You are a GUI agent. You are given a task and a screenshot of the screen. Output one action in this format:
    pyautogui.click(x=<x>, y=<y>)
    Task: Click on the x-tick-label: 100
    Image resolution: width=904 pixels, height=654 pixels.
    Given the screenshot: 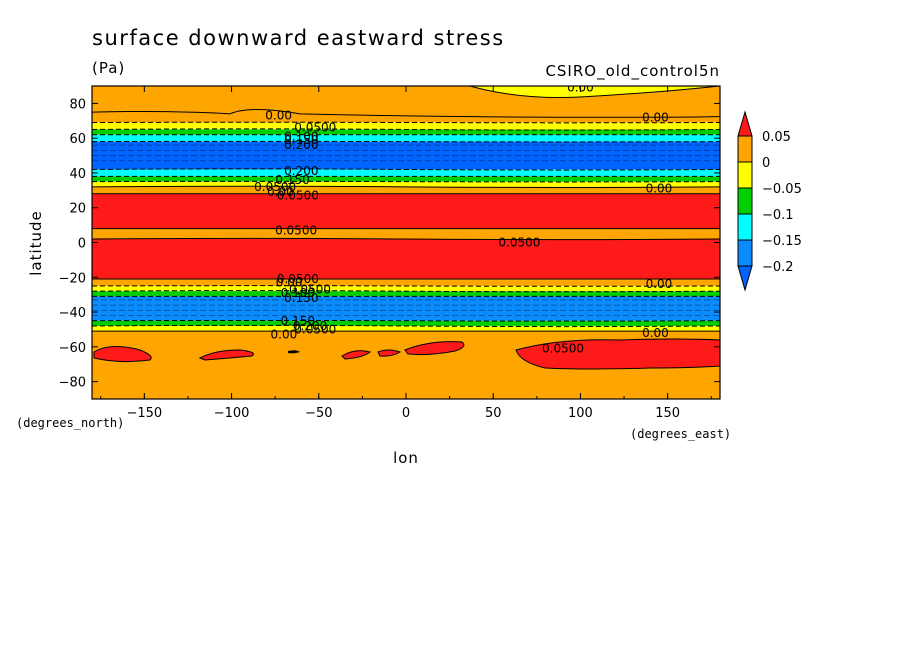 What is the action you would take?
    pyautogui.click(x=580, y=413)
    